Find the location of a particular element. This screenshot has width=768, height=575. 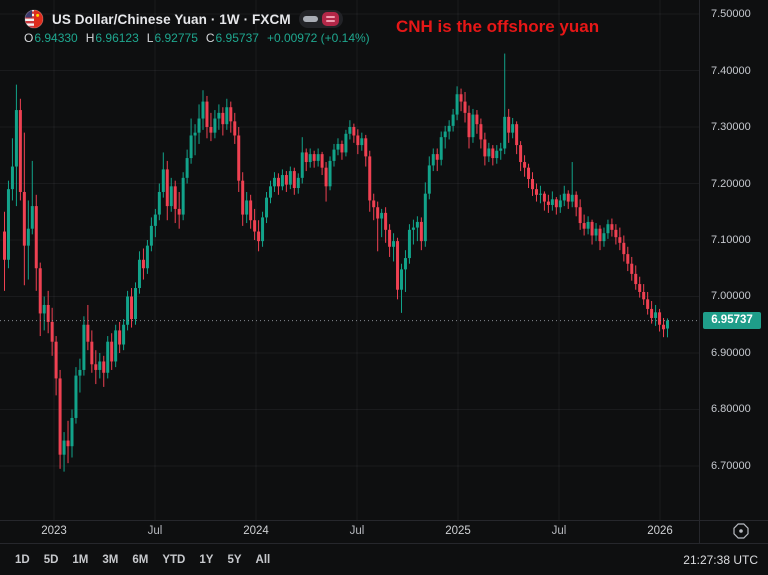

chart-annotation: CNH is the offshore yuan is located at coordinates (498, 26).